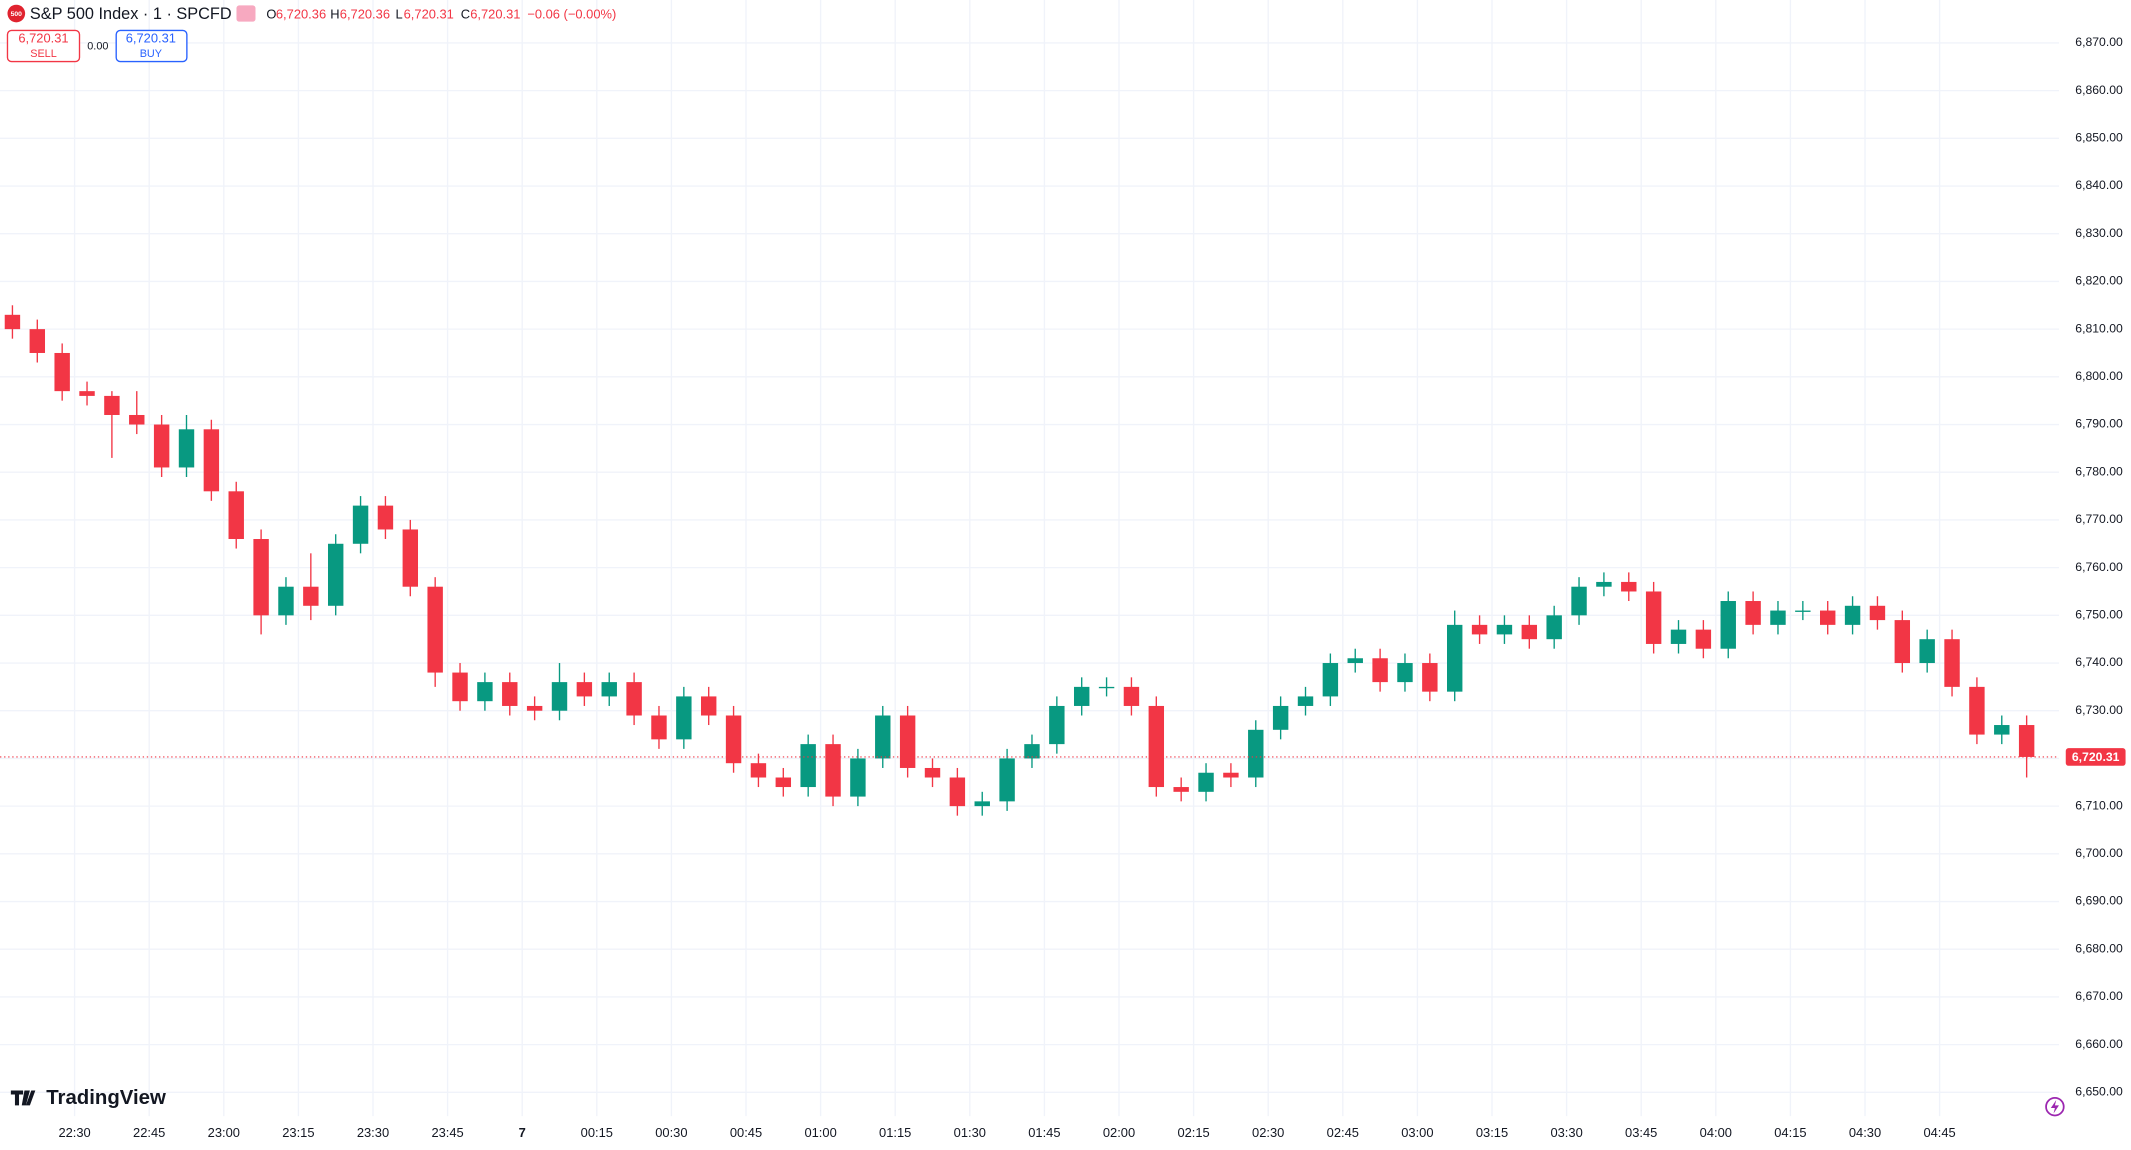 Image resolution: width=2131 pixels, height=1150 pixels. What do you see at coordinates (1193, 1132) in the screenshot?
I see `x-tick-label: 02:15` at bounding box center [1193, 1132].